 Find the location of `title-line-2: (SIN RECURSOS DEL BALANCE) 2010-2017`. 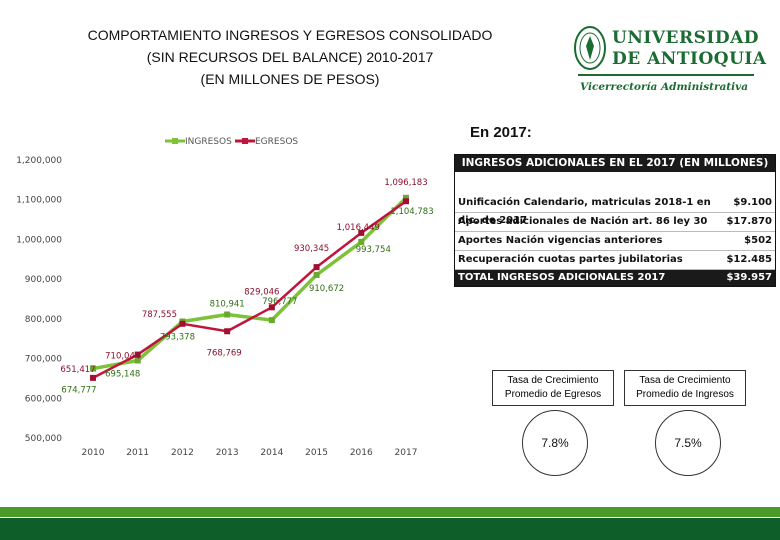

title-line-2: (SIN RECURSOS DEL BALANCE) 2010-2017 is located at coordinates (290, 57).